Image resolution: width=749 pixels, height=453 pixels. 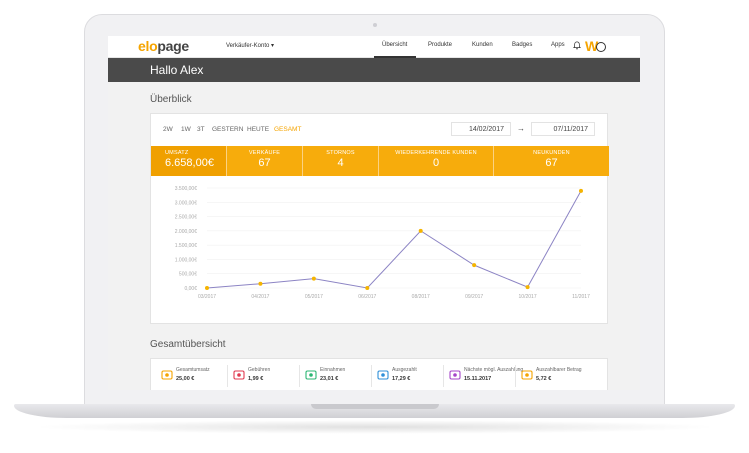 I want to click on summary-stat-label: Auszahlbarer Betrag, so click(x=559, y=370).